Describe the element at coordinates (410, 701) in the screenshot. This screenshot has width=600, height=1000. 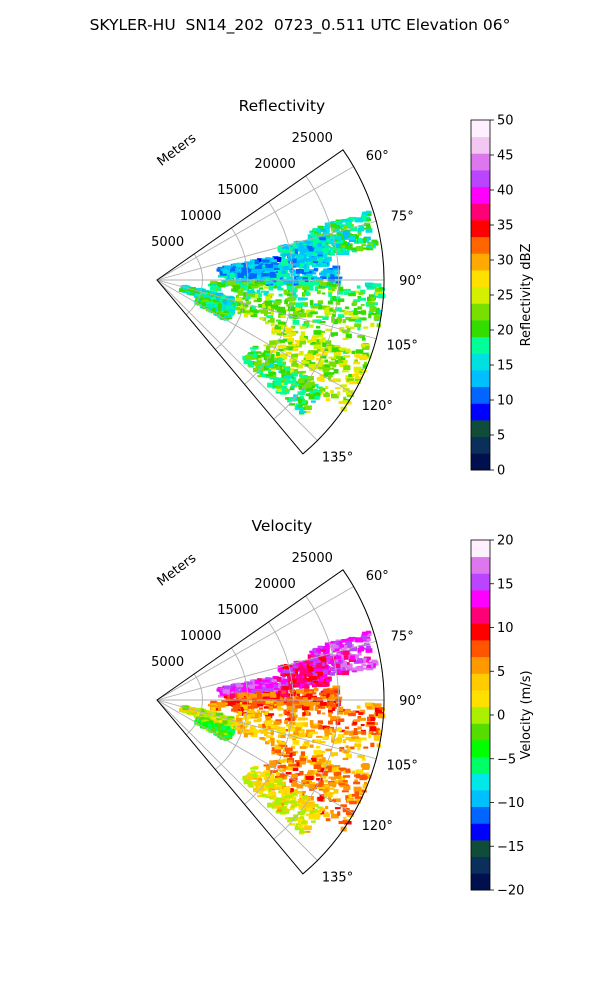
I see `azimuth-tick-label: 90°` at that location.